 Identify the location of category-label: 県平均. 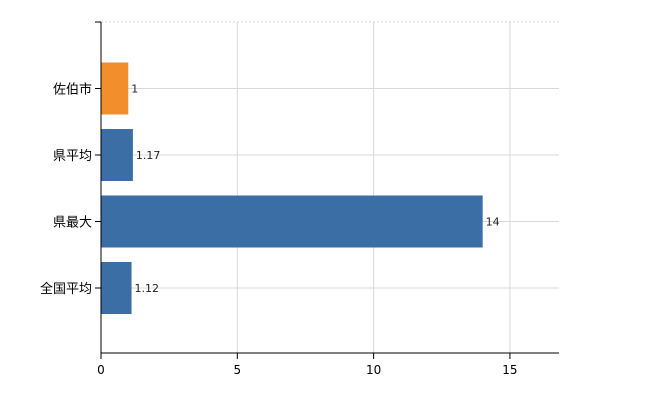
(72, 156).